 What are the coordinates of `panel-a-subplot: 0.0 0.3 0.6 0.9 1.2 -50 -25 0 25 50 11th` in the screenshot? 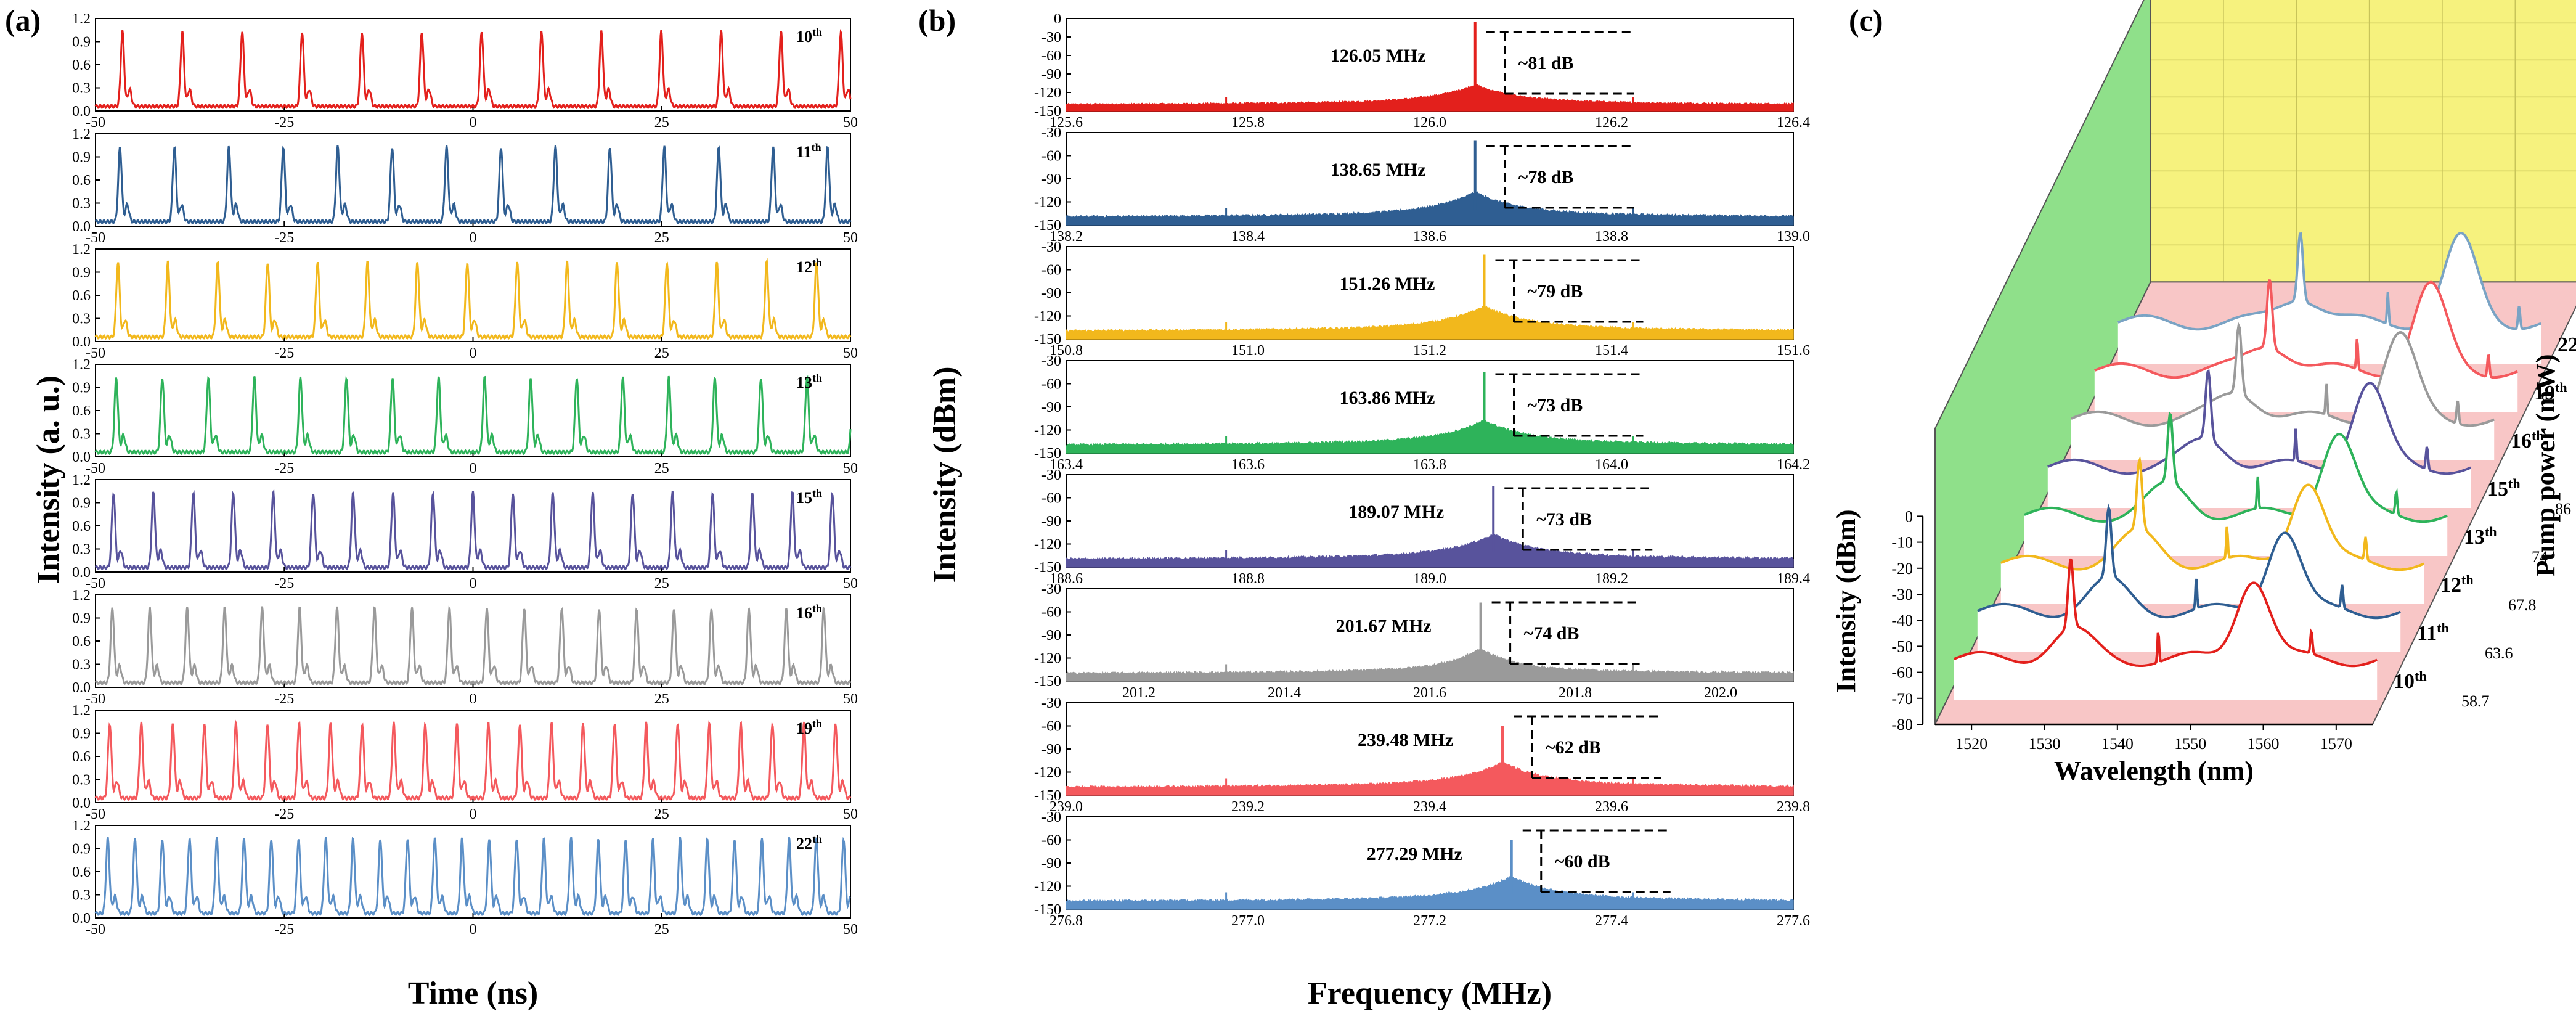 It's located at (465, 186).